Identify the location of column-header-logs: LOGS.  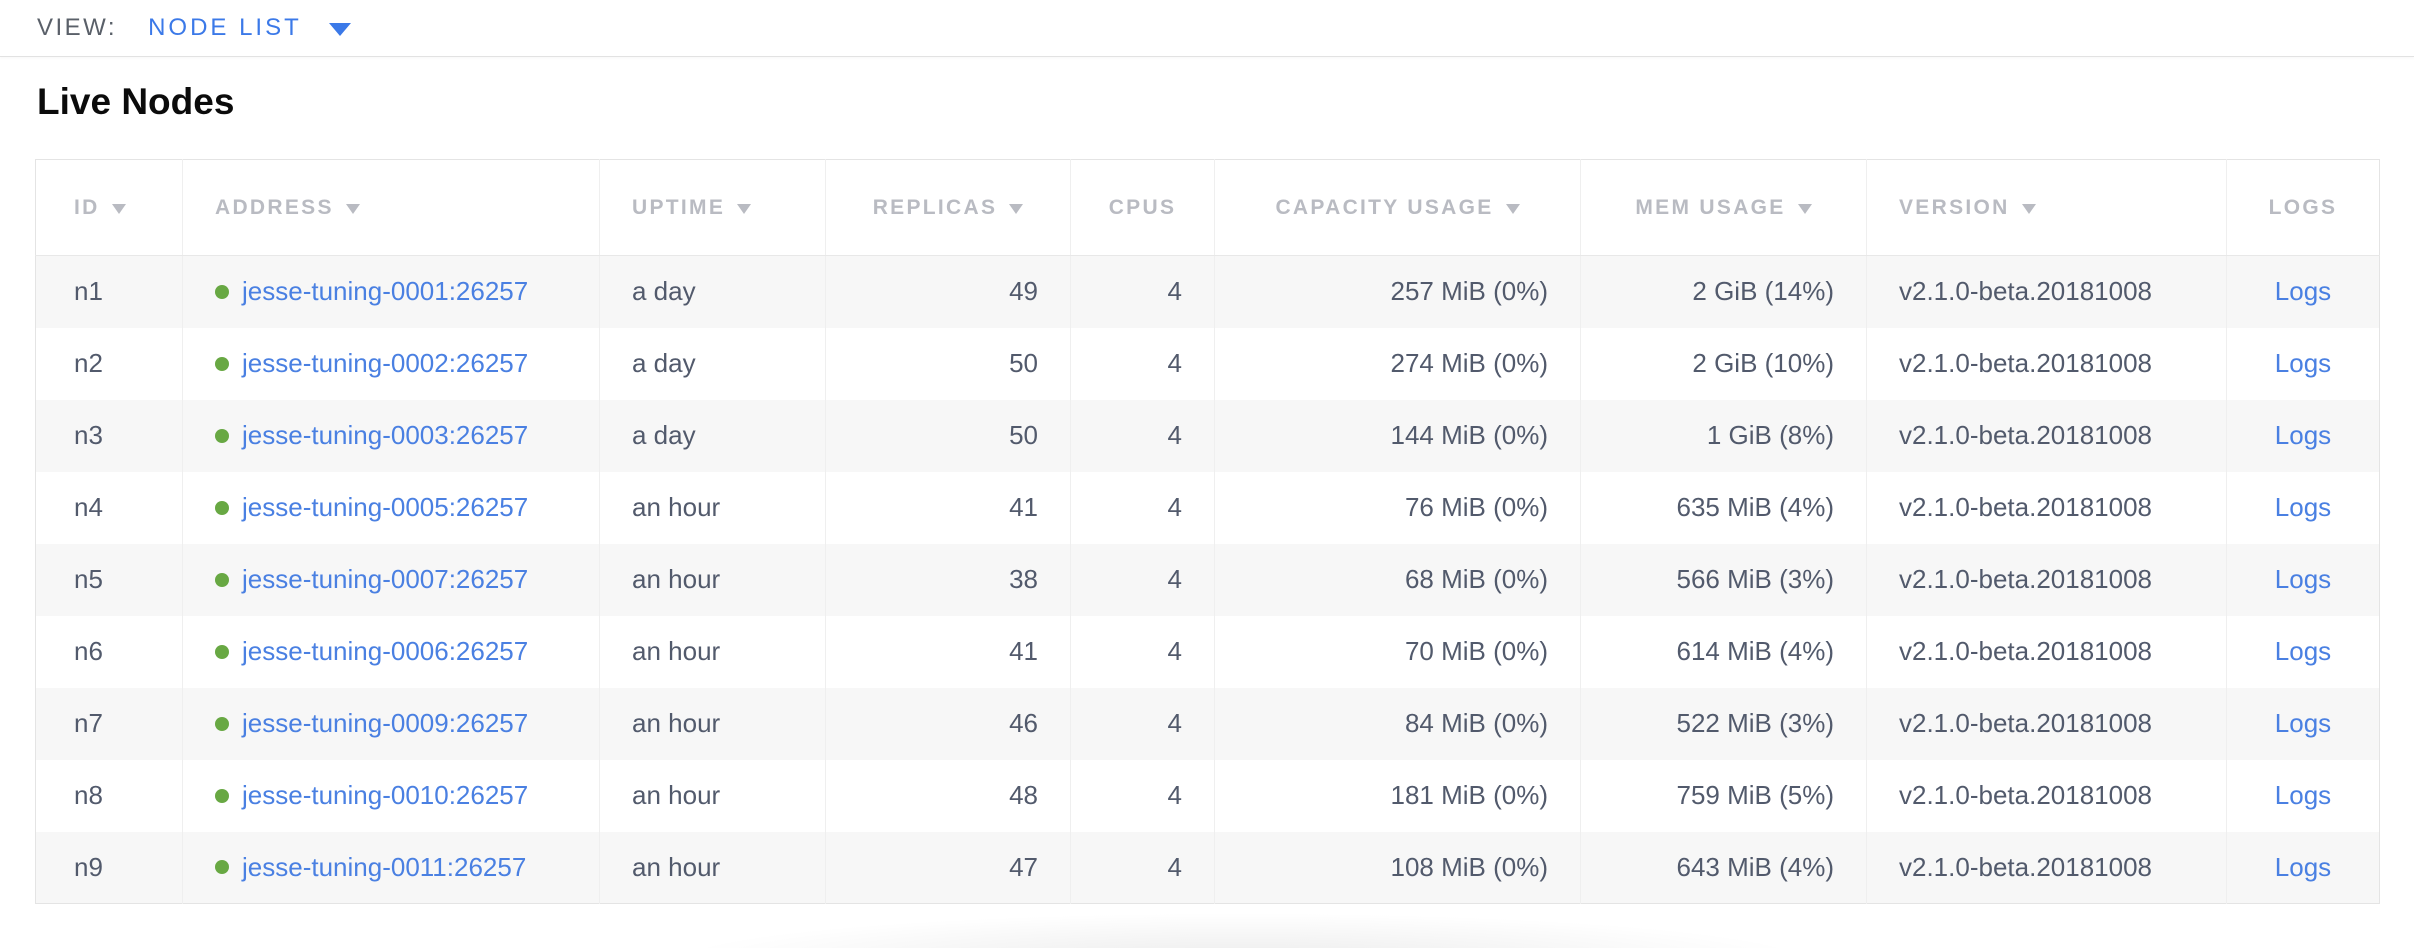
(2303, 207).